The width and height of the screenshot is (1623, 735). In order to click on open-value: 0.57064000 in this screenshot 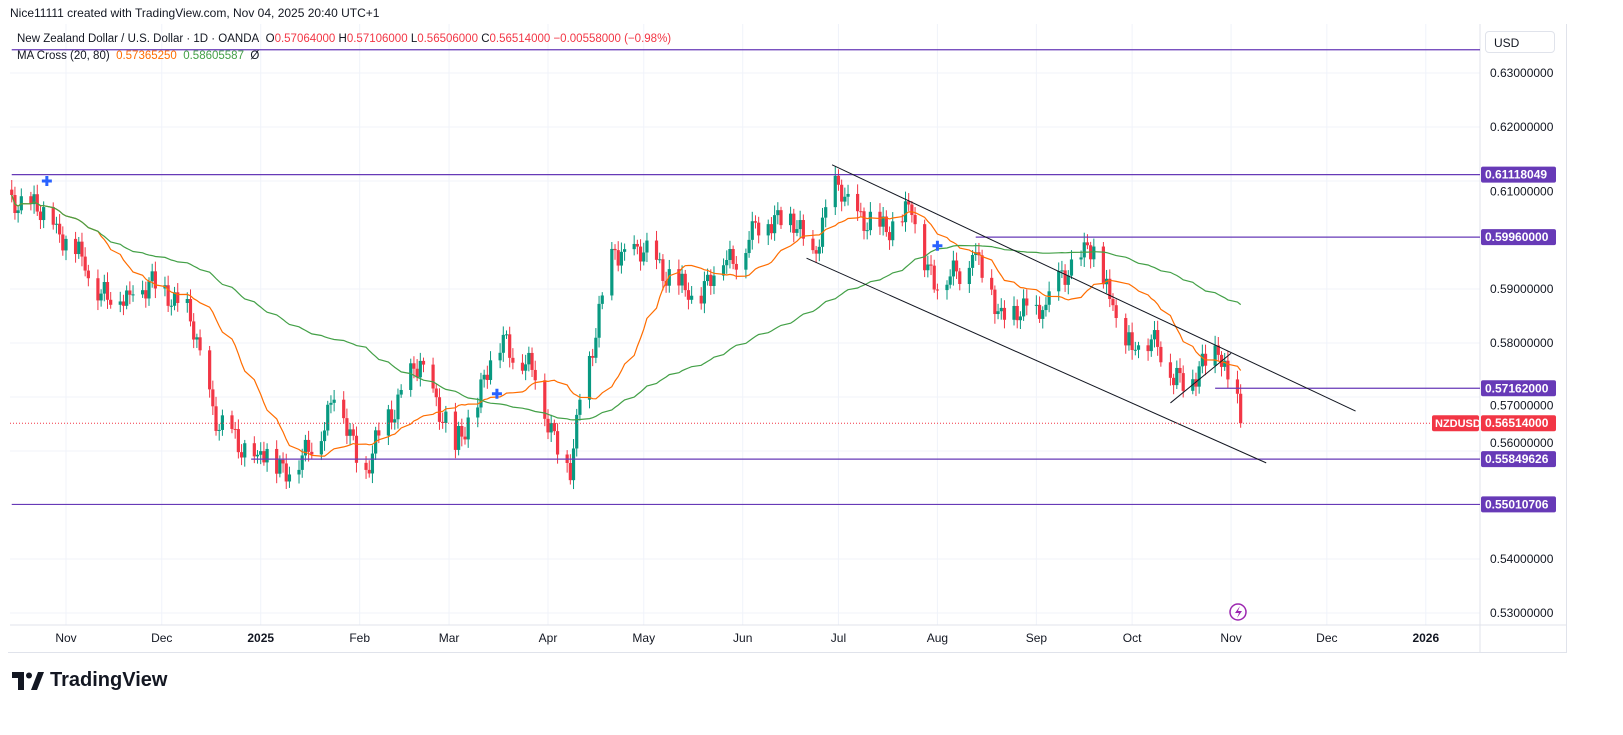, I will do `click(305, 39)`.